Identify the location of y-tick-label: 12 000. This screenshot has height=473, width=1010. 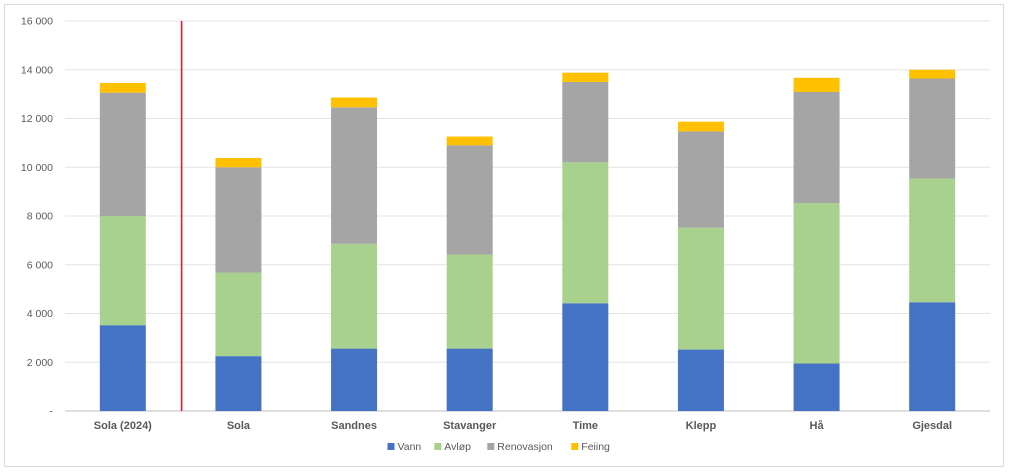
(37, 119).